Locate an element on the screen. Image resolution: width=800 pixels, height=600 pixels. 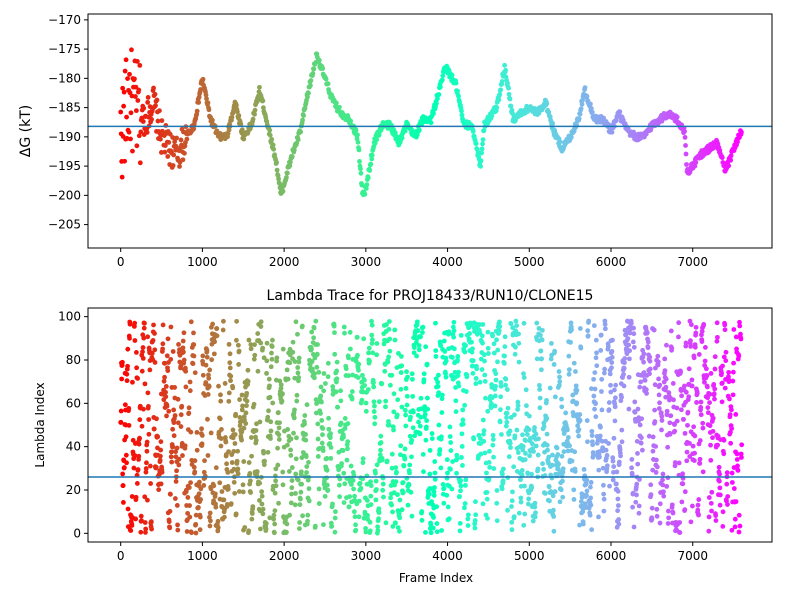
lambda-y-axis-label: Lambda Index is located at coordinates (40, 424).